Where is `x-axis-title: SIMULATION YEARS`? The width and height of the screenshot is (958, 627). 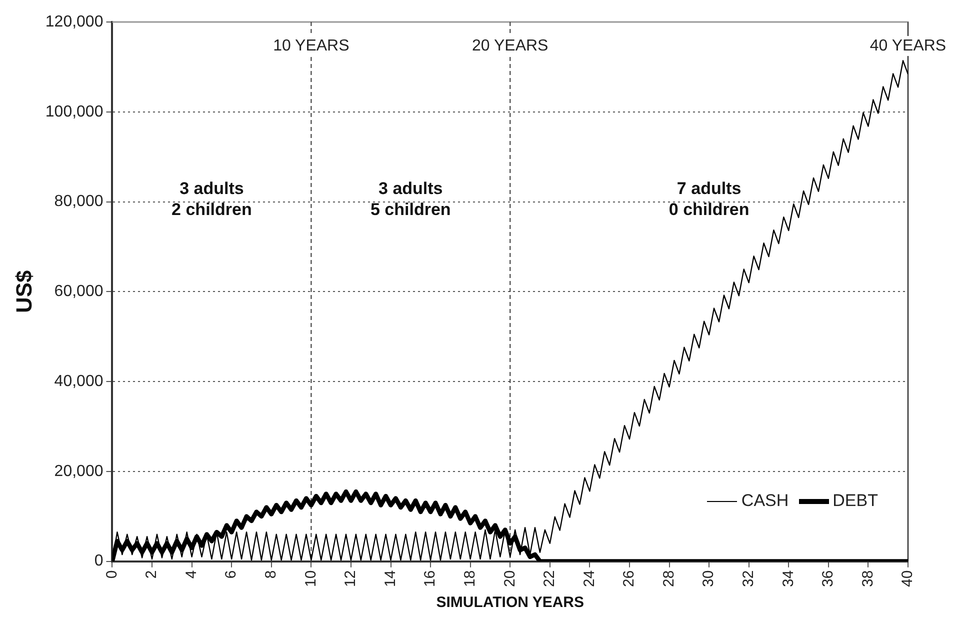
x-axis-title: SIMULATION YEARS is located at coordinates (510, 603).